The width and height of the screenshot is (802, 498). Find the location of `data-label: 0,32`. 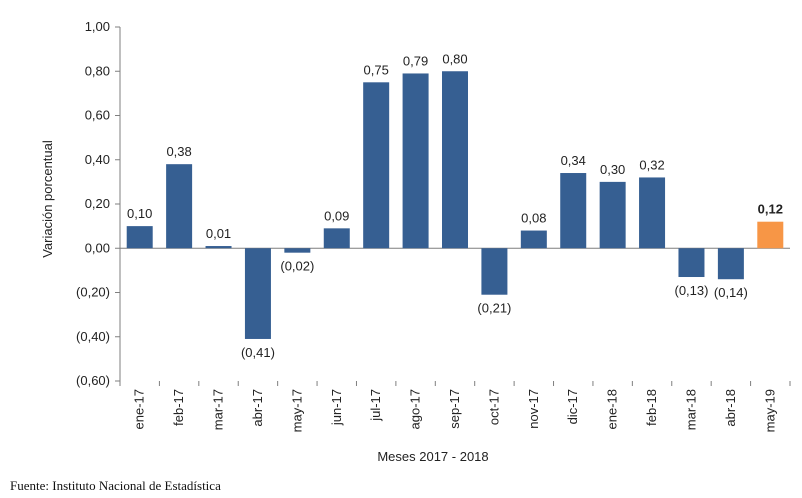

data-label: 0,32 is located at coordinates (651, 164).